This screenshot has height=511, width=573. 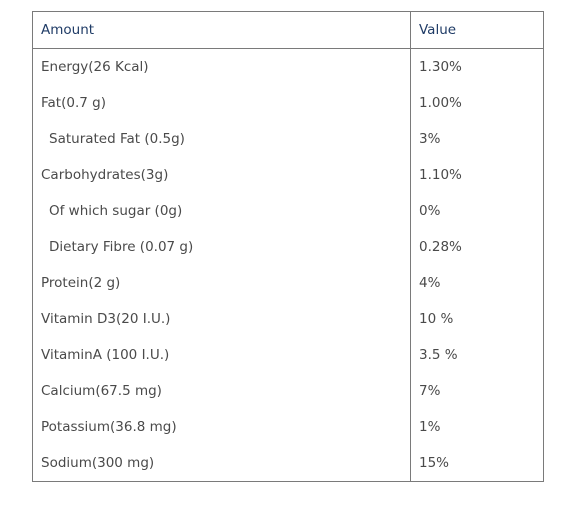 I want to click on table-row: VitaminA (100 I.U.) 3.5 %, so click(x=288, y=355).